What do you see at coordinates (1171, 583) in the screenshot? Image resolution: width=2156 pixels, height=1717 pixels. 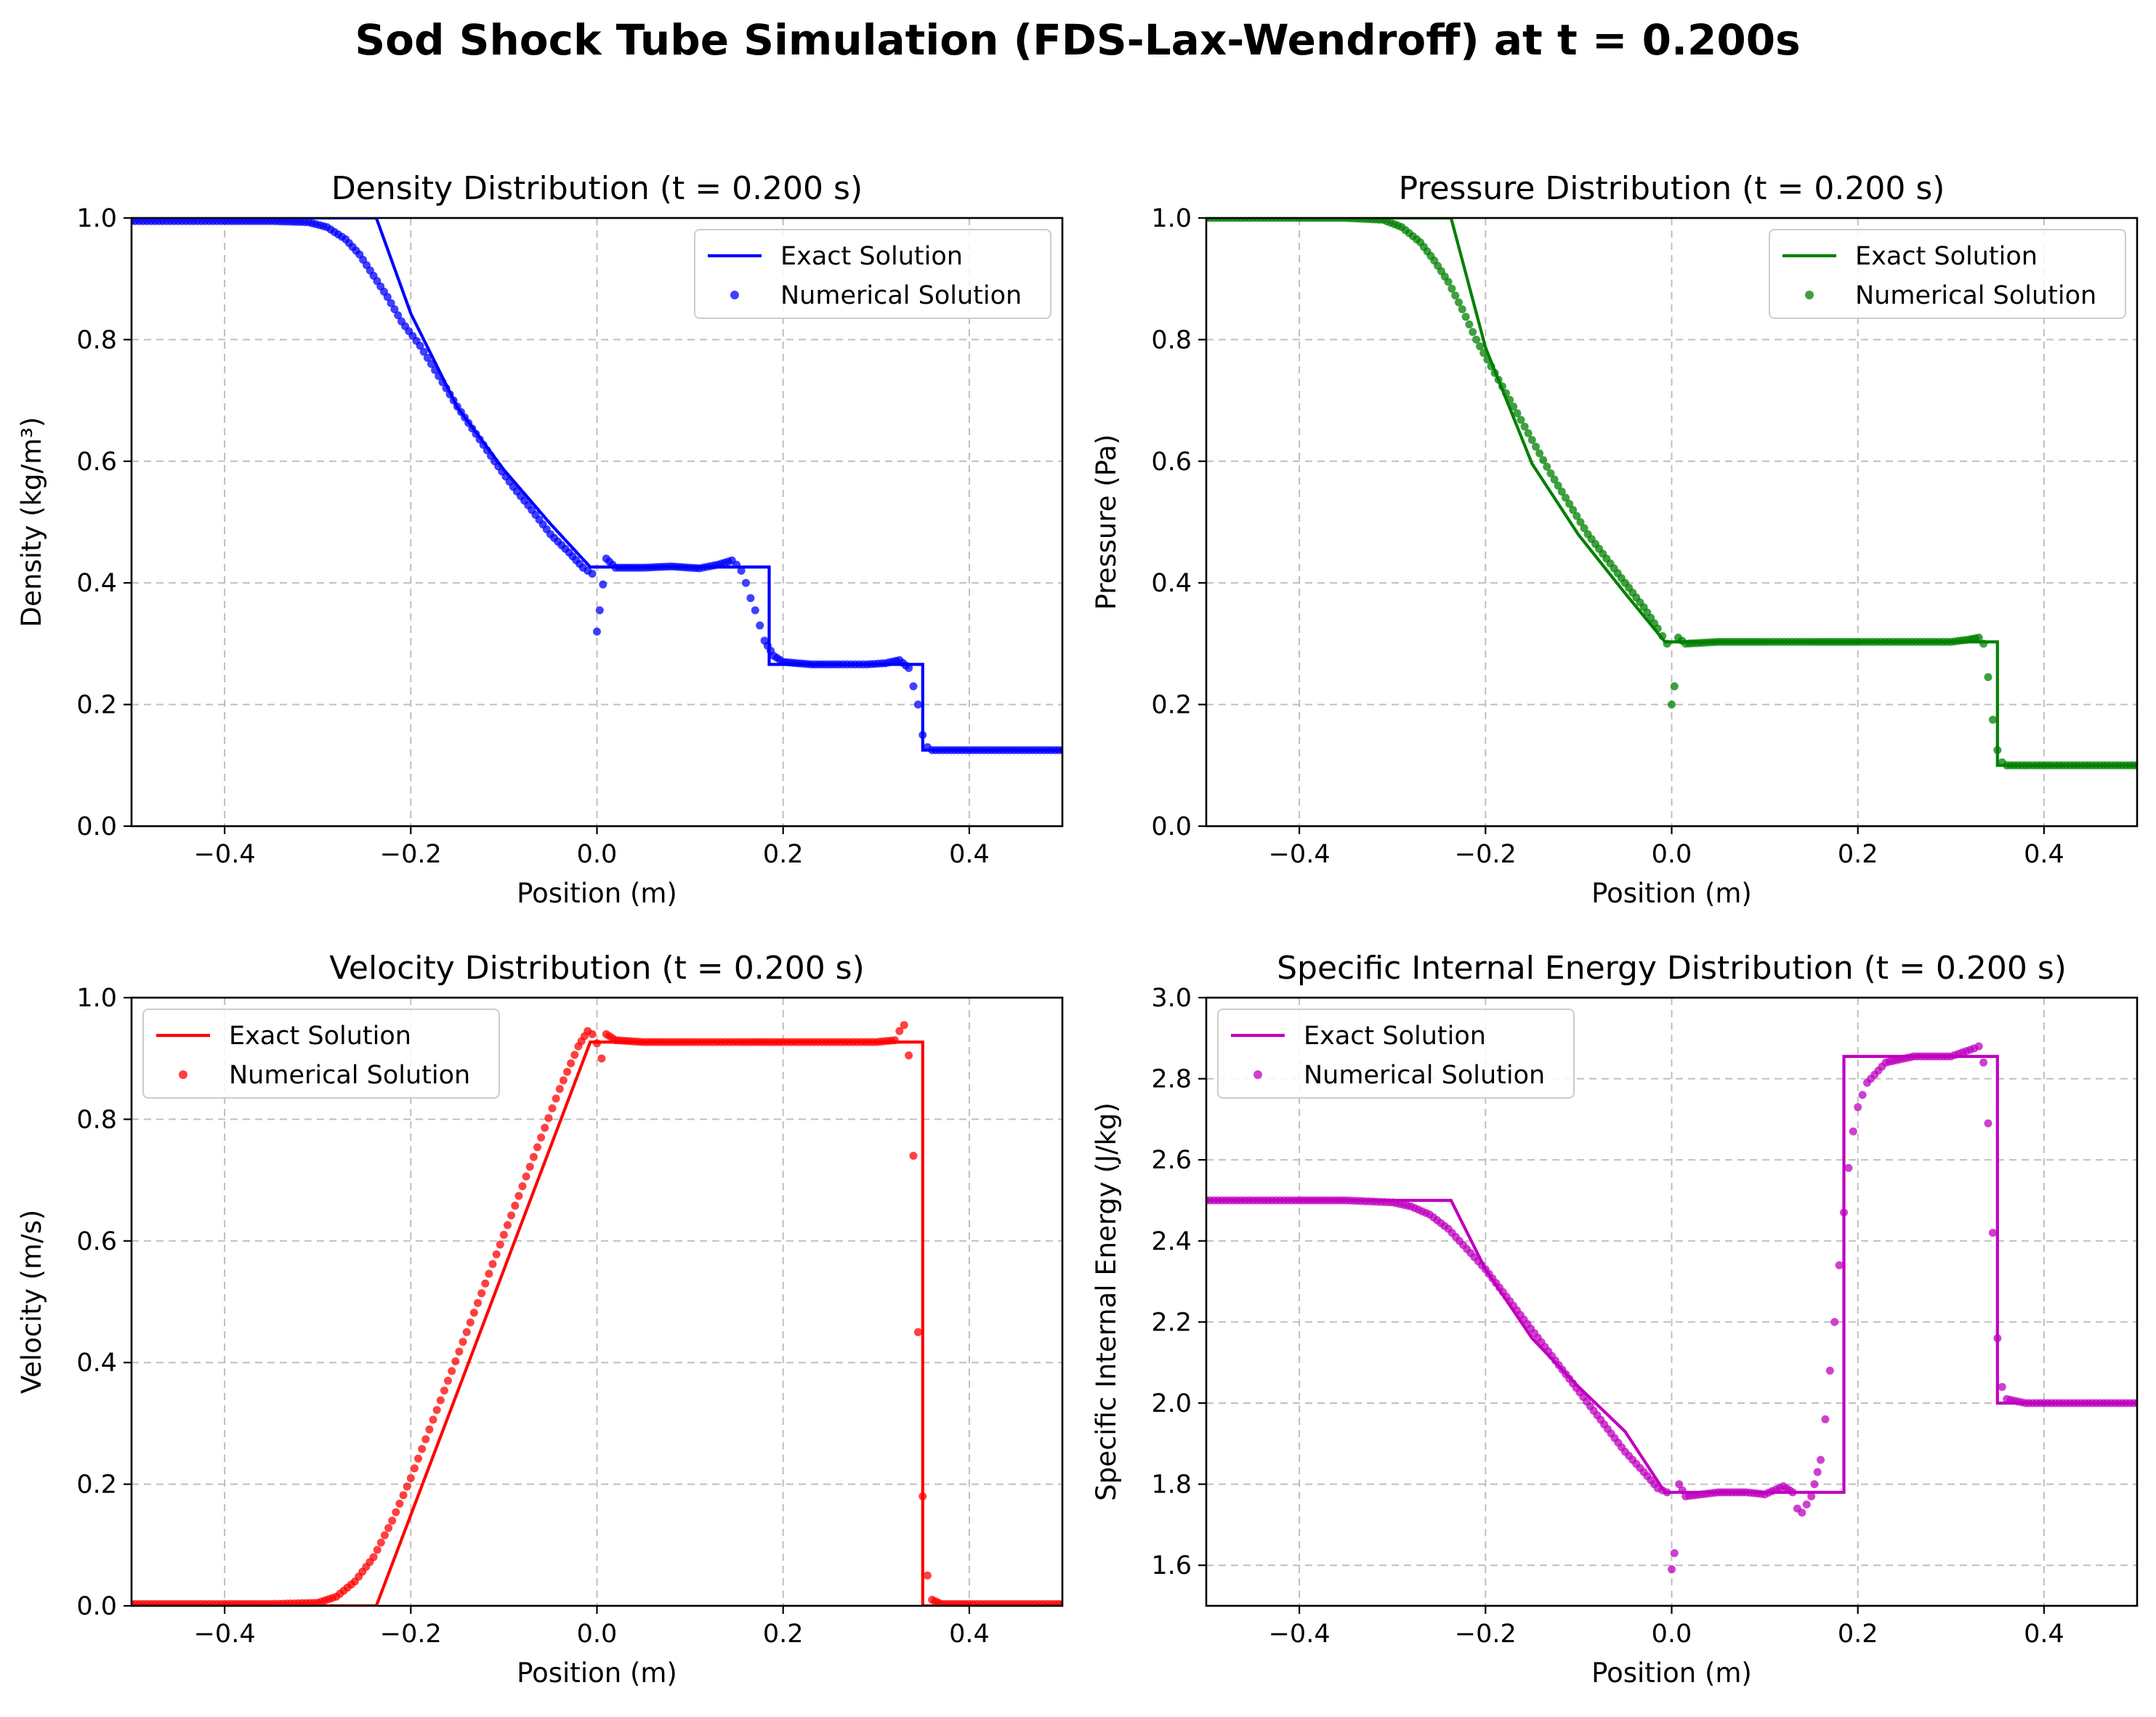 I see `pressure-ytick-label: 0.4` at bounding box center [1171, 583].